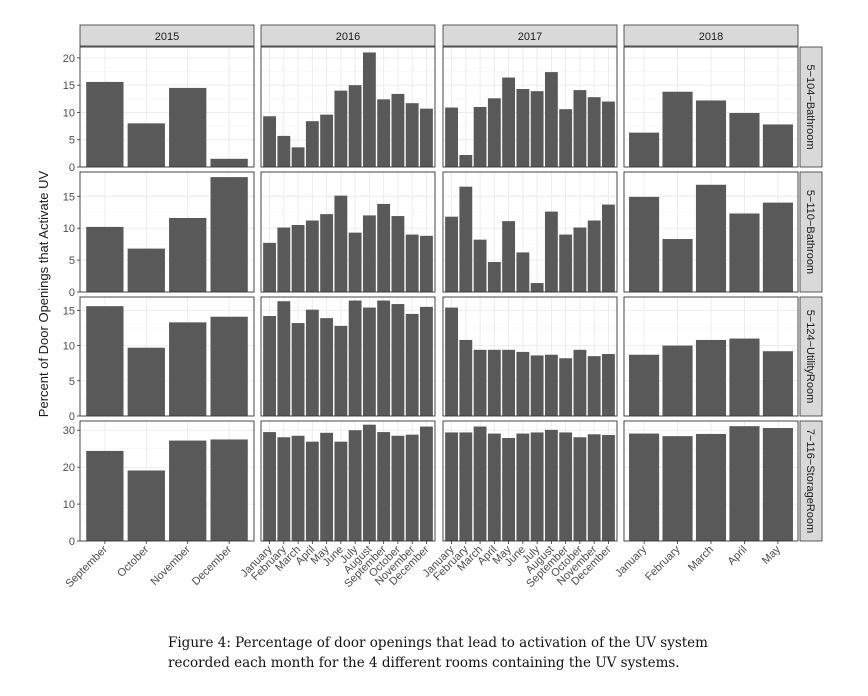 This screenshot has width=868, height=696. What do you see at coordinates (701, 559) in the screenshot?
I see `x-tick-label-2018-march: March` at bounding box center [701, 559].